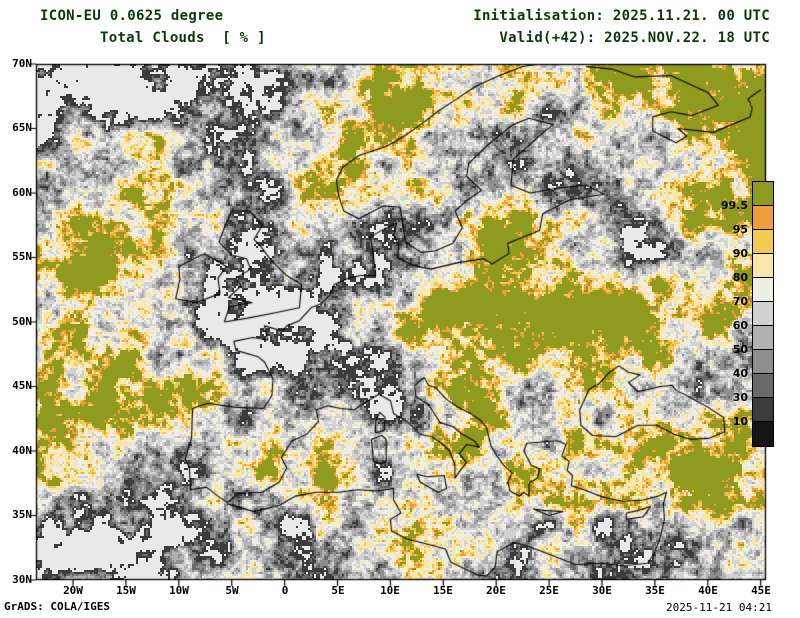 The width and height of the screenshot is (800, 618). Describe the element at coordinates (734, 205) in the screenshot. I see `colorbar-label: 99.5` at that location.